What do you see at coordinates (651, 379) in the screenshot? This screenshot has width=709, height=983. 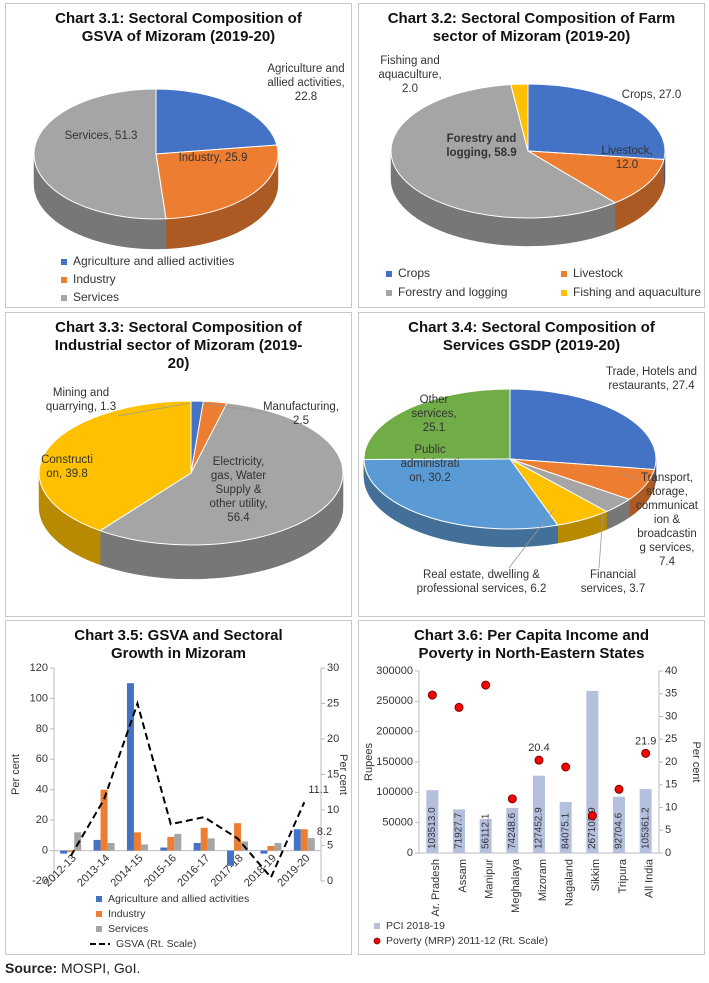 I see `data-label: Trade, Hotels and restaurants, 27.4` at bounding box center [651, 379].